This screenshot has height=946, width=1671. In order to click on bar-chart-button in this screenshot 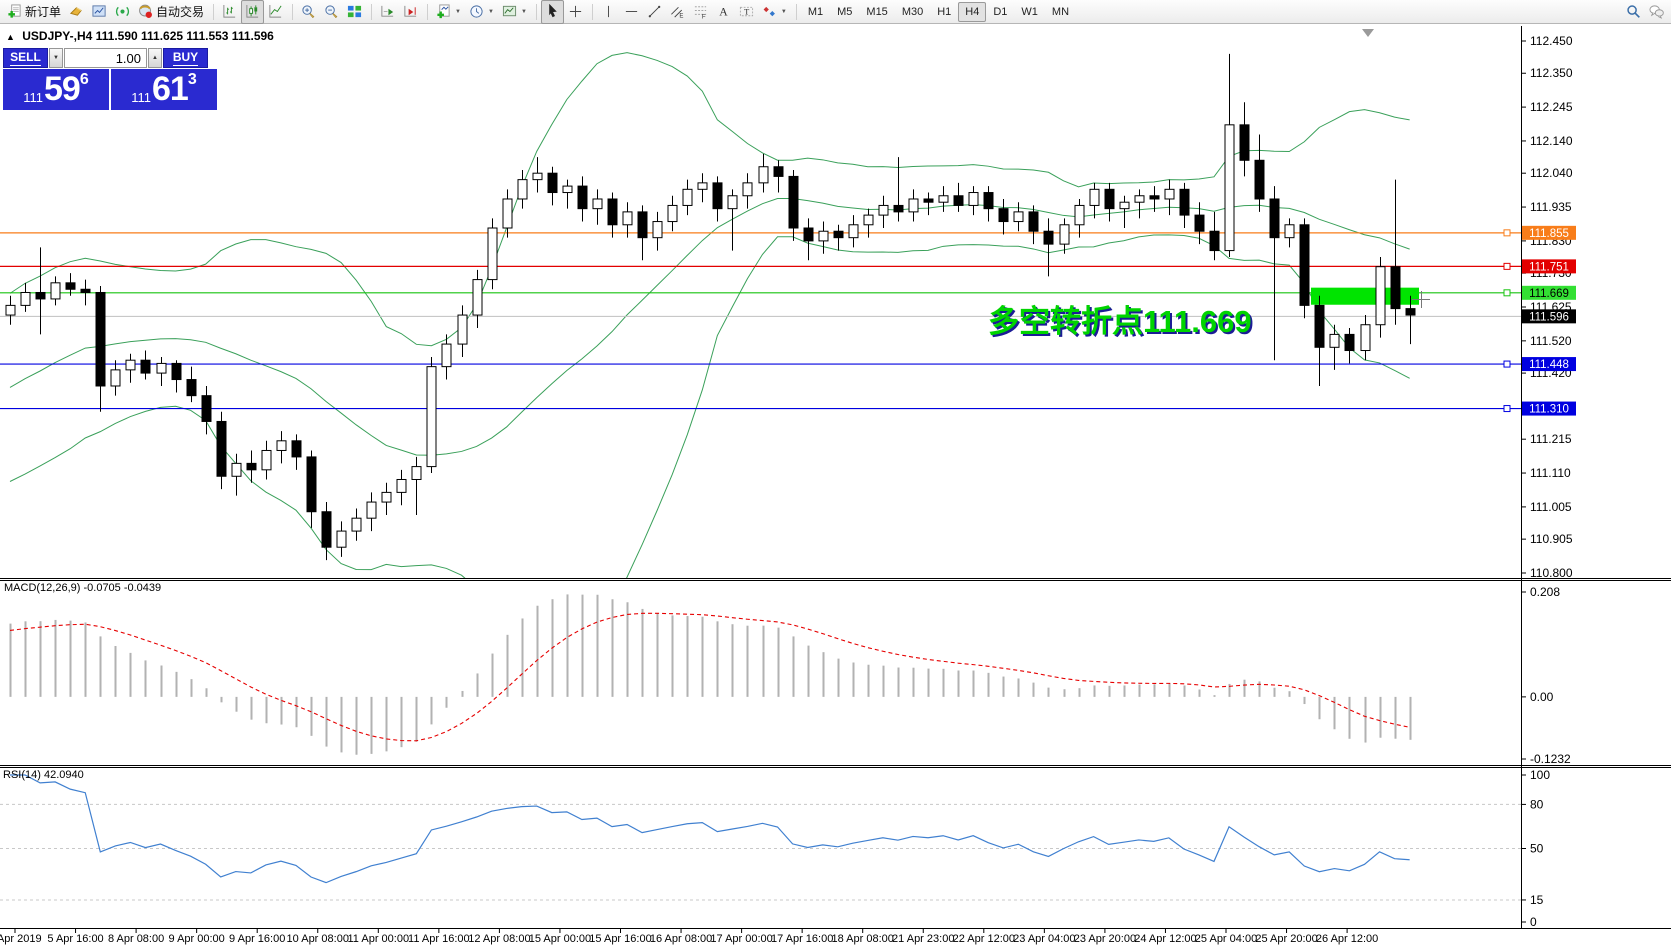, I will do `click(229, 12)`.